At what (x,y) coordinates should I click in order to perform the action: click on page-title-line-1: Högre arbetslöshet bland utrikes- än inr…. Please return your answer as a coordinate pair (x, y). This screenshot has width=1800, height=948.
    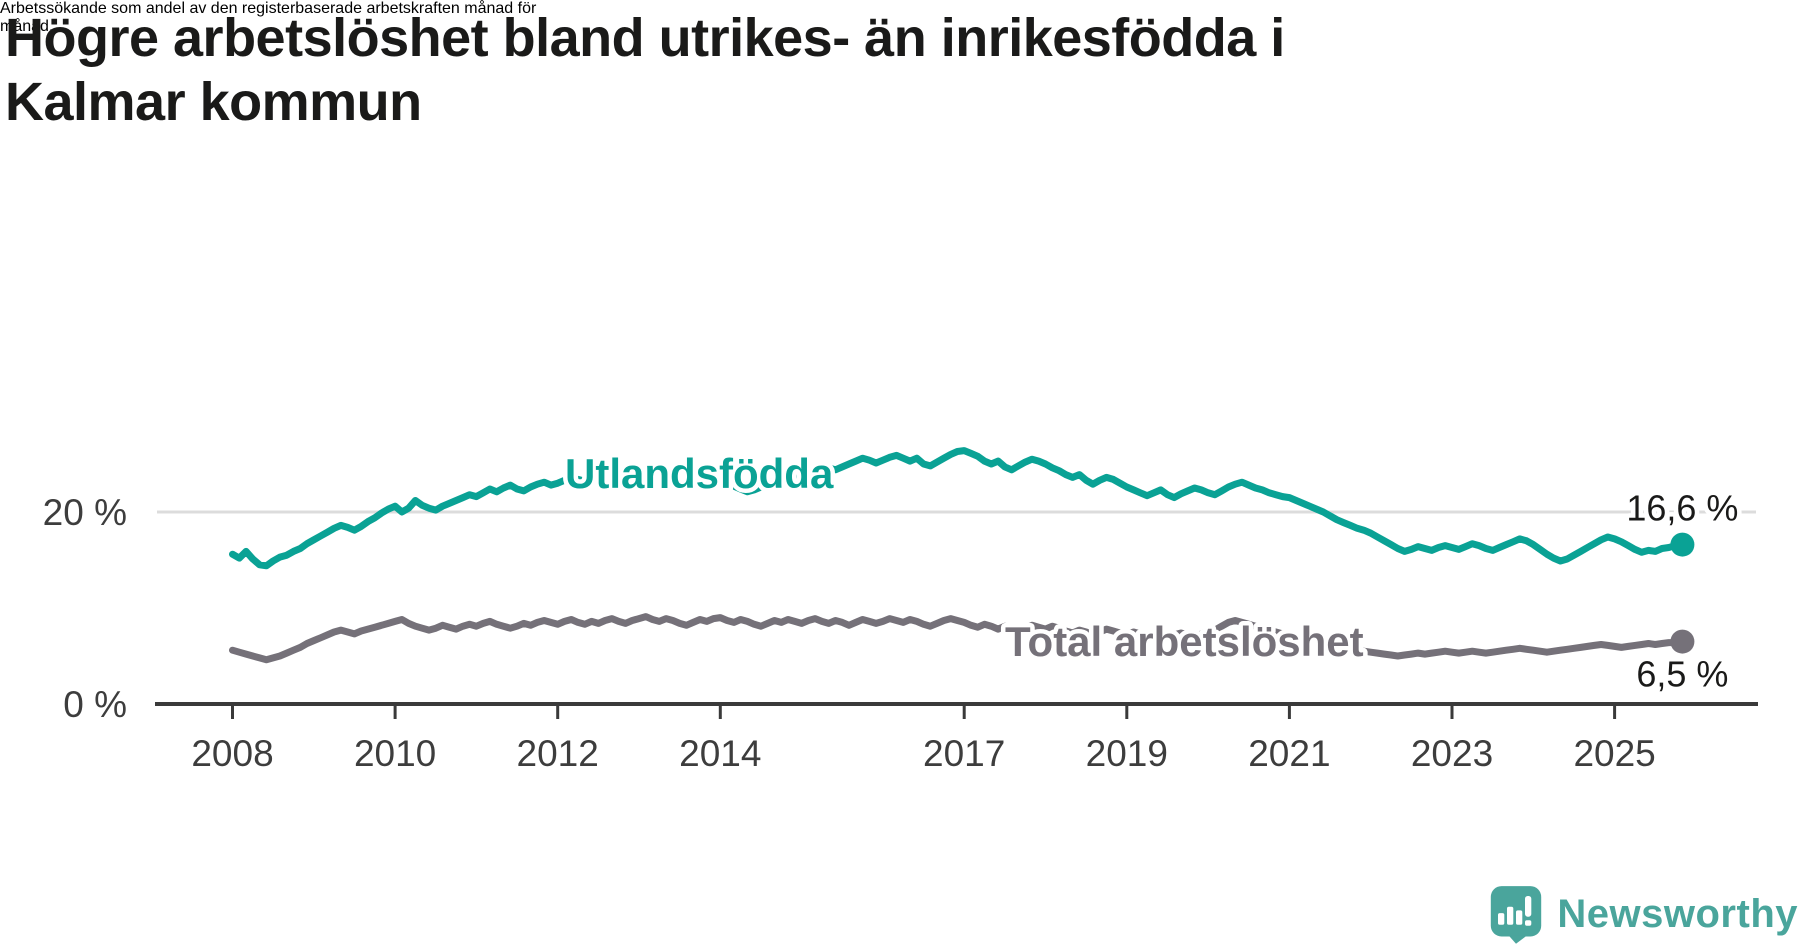
    Looking at the image, I should click on (645, 38).